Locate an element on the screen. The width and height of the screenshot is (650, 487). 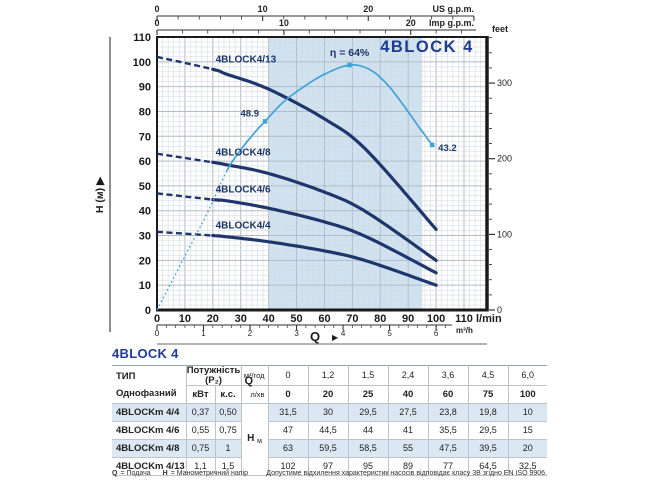
flow-axis-title: Q is located at coordinates (315, 336).